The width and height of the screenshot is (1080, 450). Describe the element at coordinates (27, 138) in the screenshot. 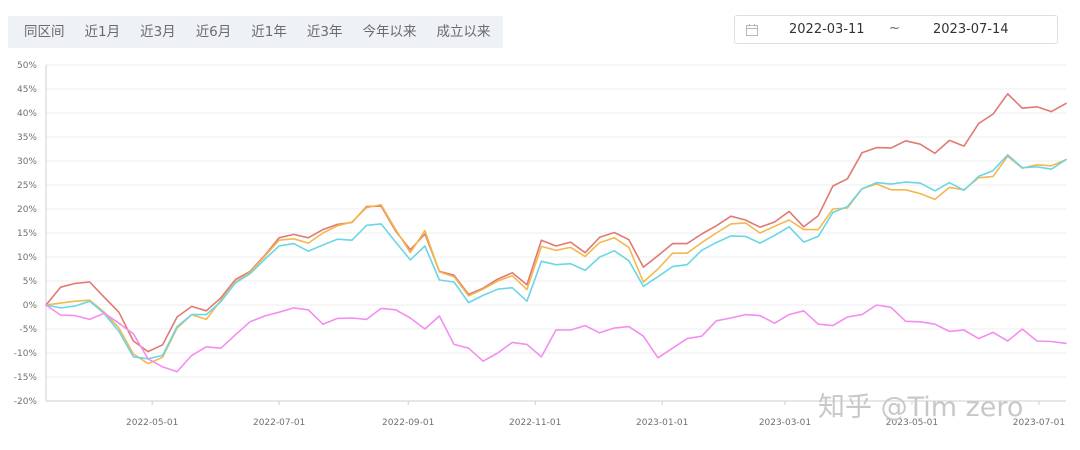

I see `y-tick-label: 35%` at that location.